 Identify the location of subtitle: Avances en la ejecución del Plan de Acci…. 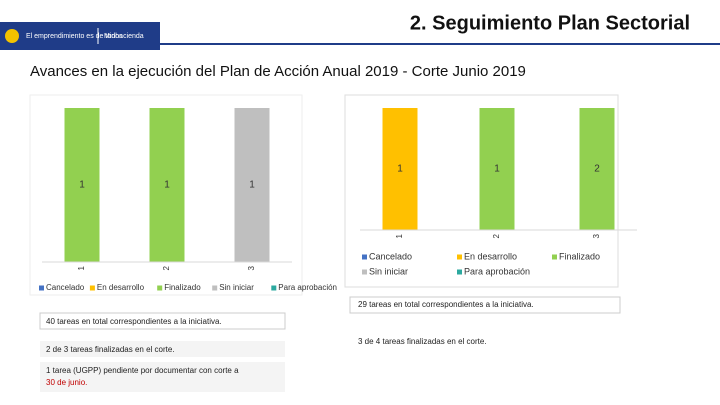
(278, 71).